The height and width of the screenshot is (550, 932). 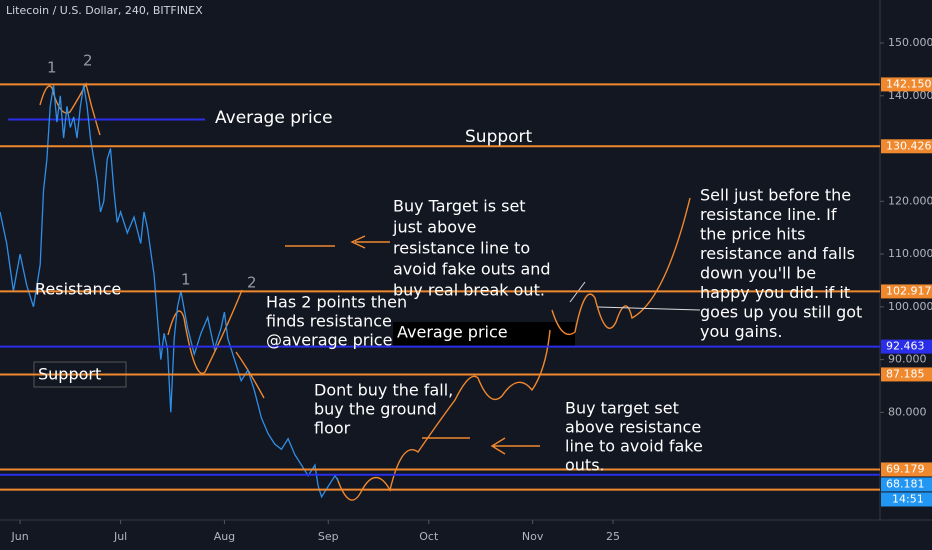 I want to click on y-tick-label: 80.000, so click(x=907, y=411).